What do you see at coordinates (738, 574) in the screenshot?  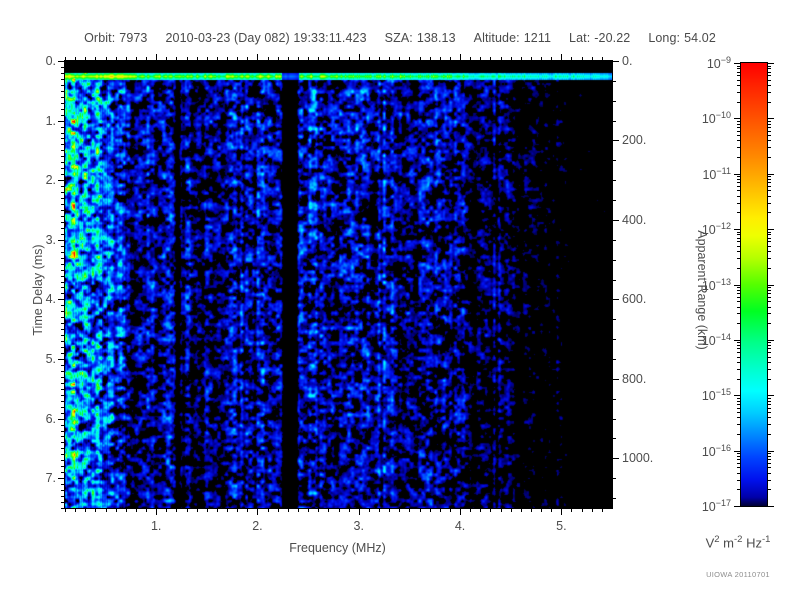 I see `credit-label: UIOWA 20110701` at bounding box center [738, 574].